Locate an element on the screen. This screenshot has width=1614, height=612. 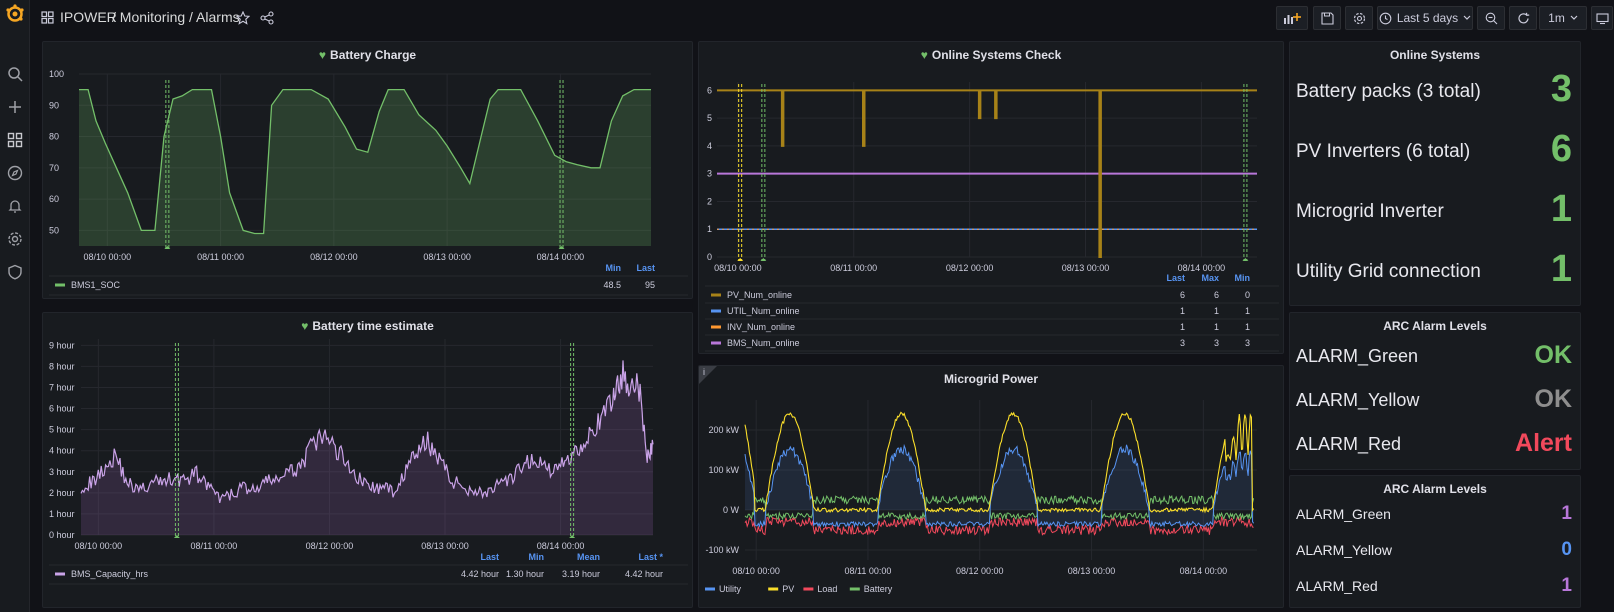
y-tick-label: 2 hour is located at coordinates (62, 493).